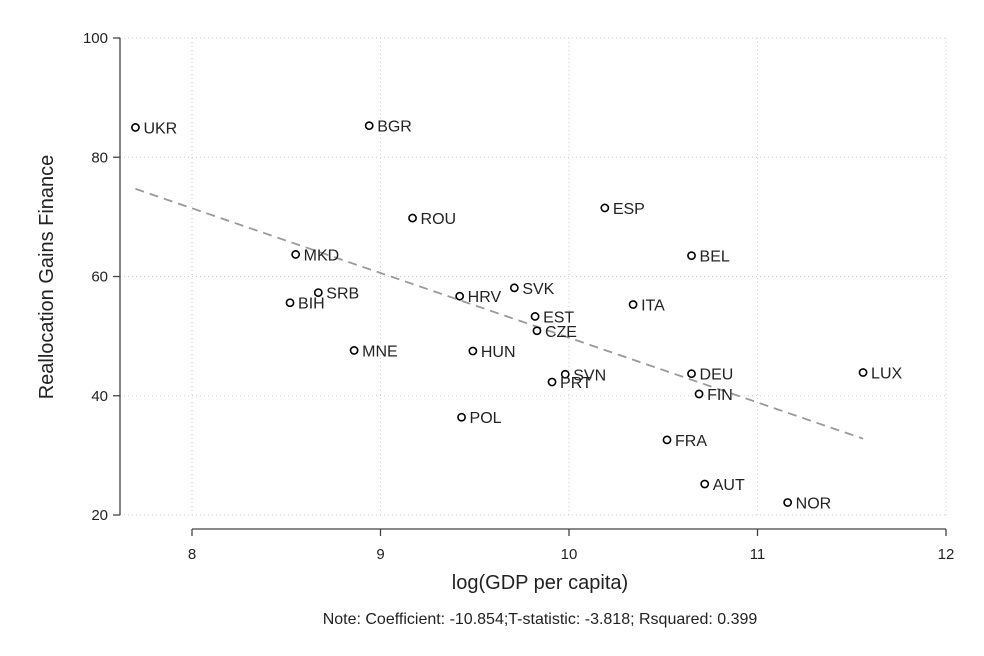 The width and height of the screenshot is (984, 656). I want to click on x-tick-label: 10, so click(569, 554).